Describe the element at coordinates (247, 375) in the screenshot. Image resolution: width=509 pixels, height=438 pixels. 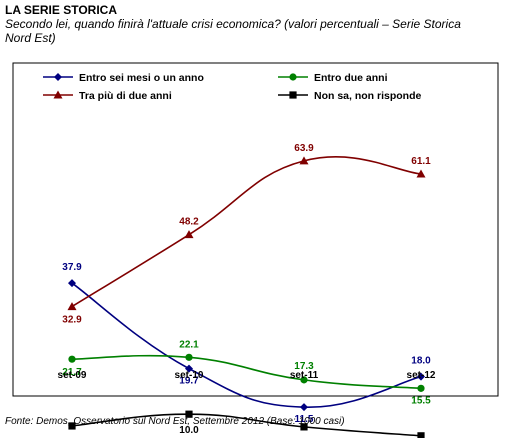
I see `x-axis: set-09 set-10 set-11 set-12` at that location.